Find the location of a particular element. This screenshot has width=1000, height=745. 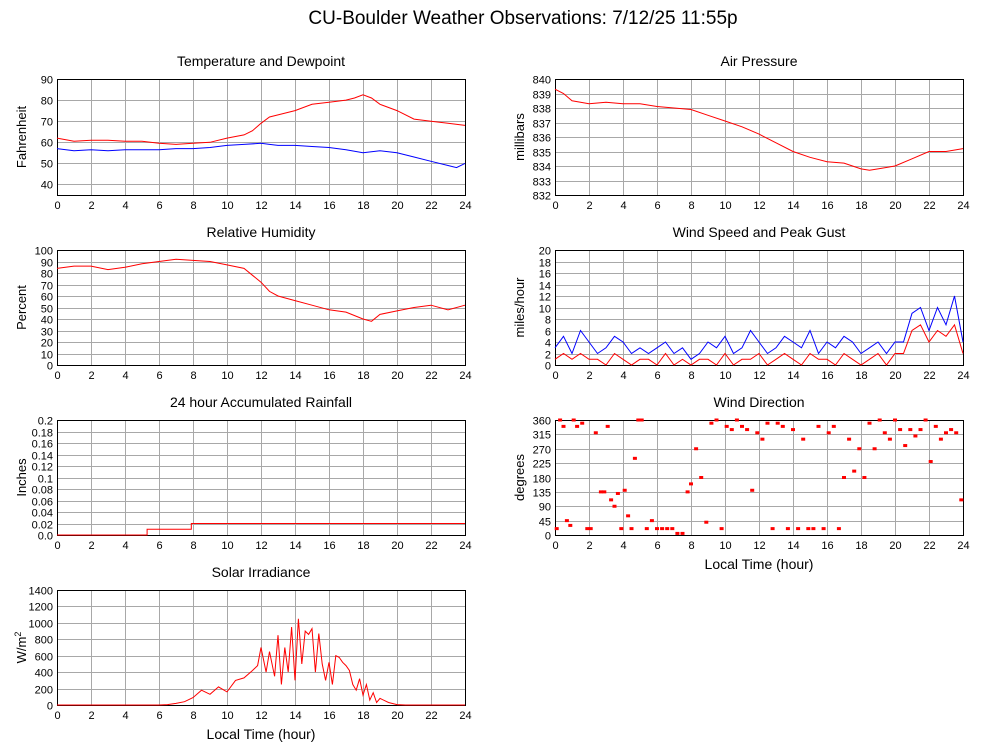

rainfall-xtick-label: 24 is located at coordinates (465, 546).